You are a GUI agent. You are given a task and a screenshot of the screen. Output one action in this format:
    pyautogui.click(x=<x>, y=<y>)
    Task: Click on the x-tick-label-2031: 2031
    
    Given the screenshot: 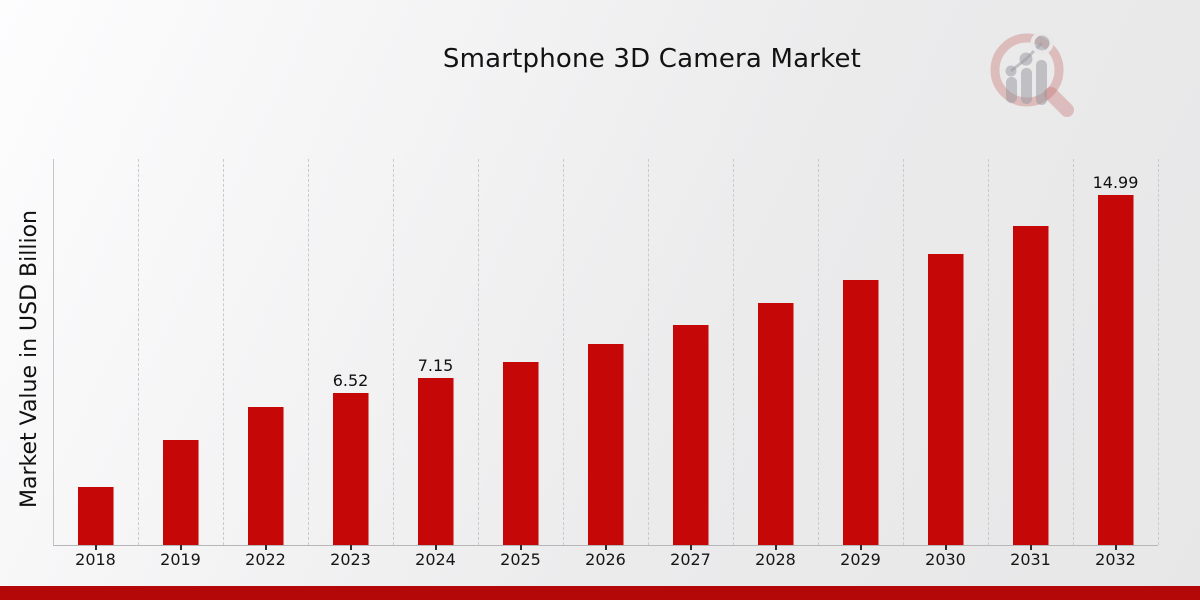 What is the action you would take?
    pyautogui.click(x=1030, y=559)
    